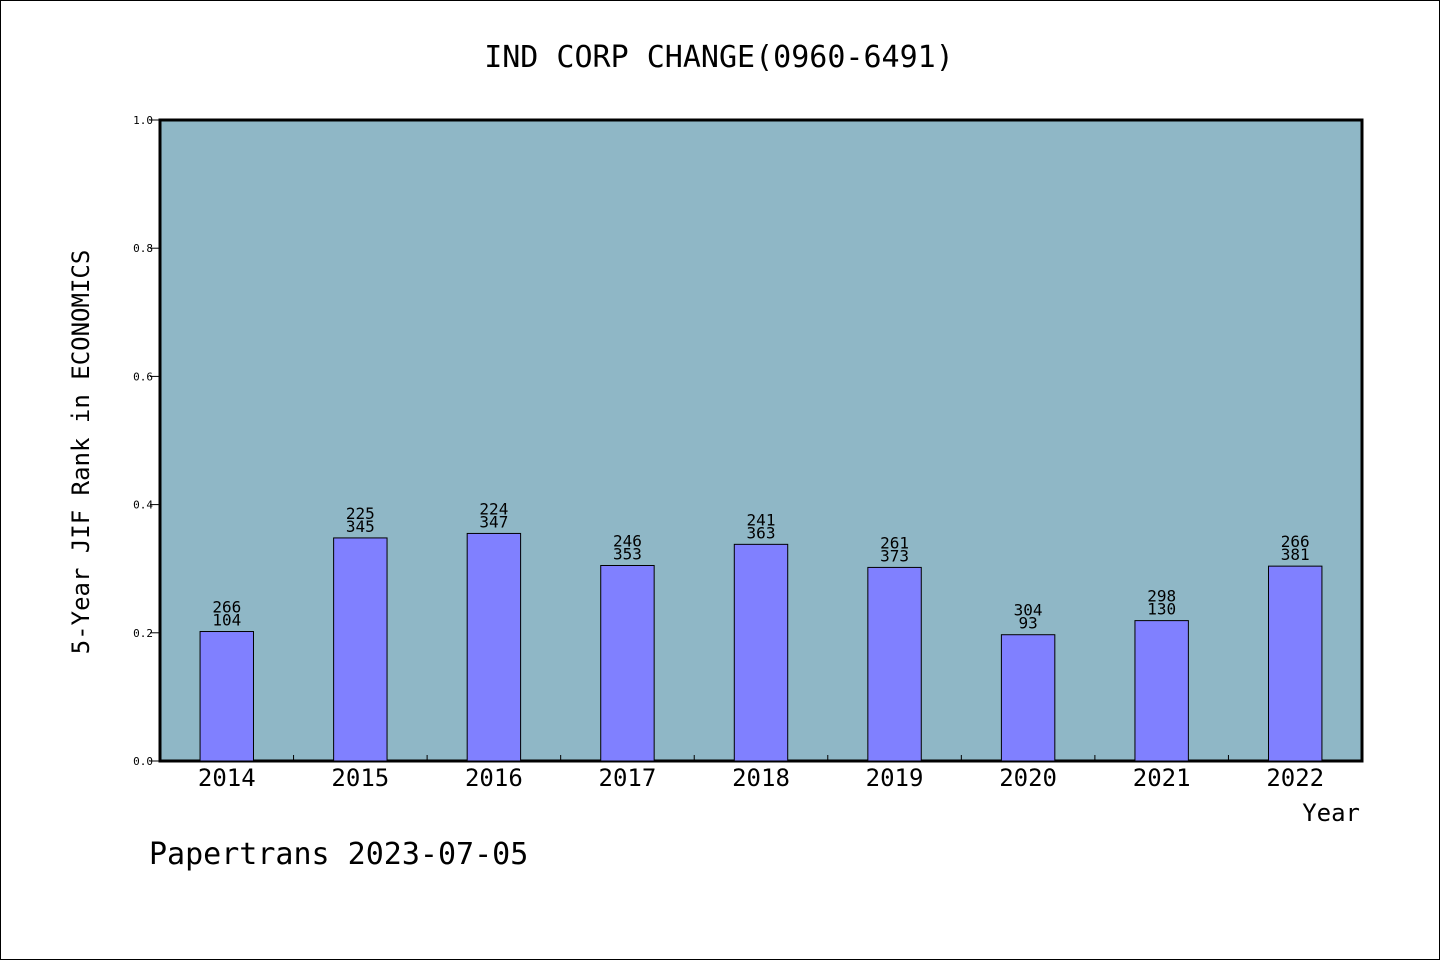  Describe the element at coordinates (894, 555) in the screenshot. I see `bar-label-bottom: 373` at that location.